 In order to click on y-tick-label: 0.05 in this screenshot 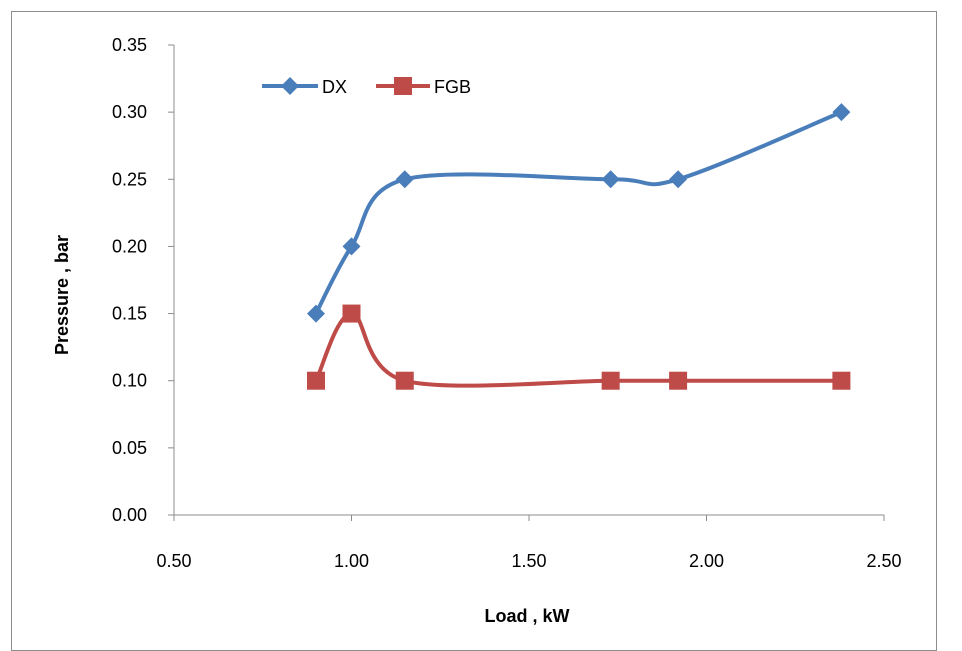, I will do `click(129, 448)`.